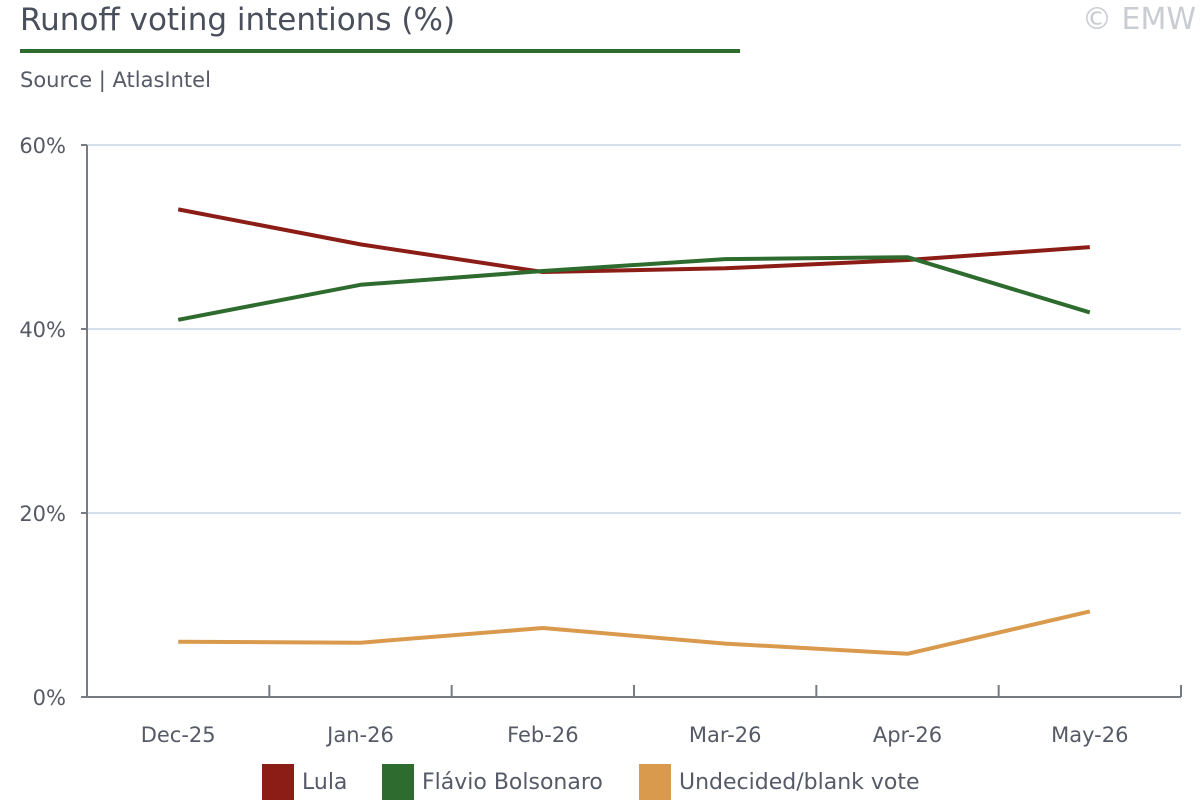 The width and height of the screenshot is (1200, 800). Describe the element at coordinates (725, 735) in the screenshot. I see `x-tick-label: Mar-26` at that location.